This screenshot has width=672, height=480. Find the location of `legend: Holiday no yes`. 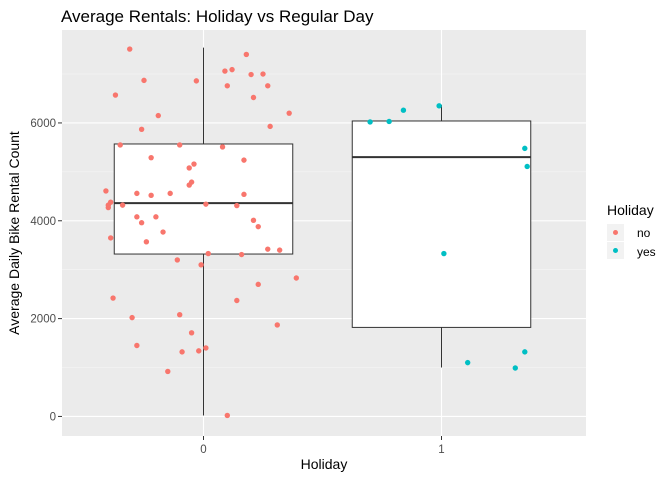

legend: Holiday no yes is located at coordinates (631, 230).